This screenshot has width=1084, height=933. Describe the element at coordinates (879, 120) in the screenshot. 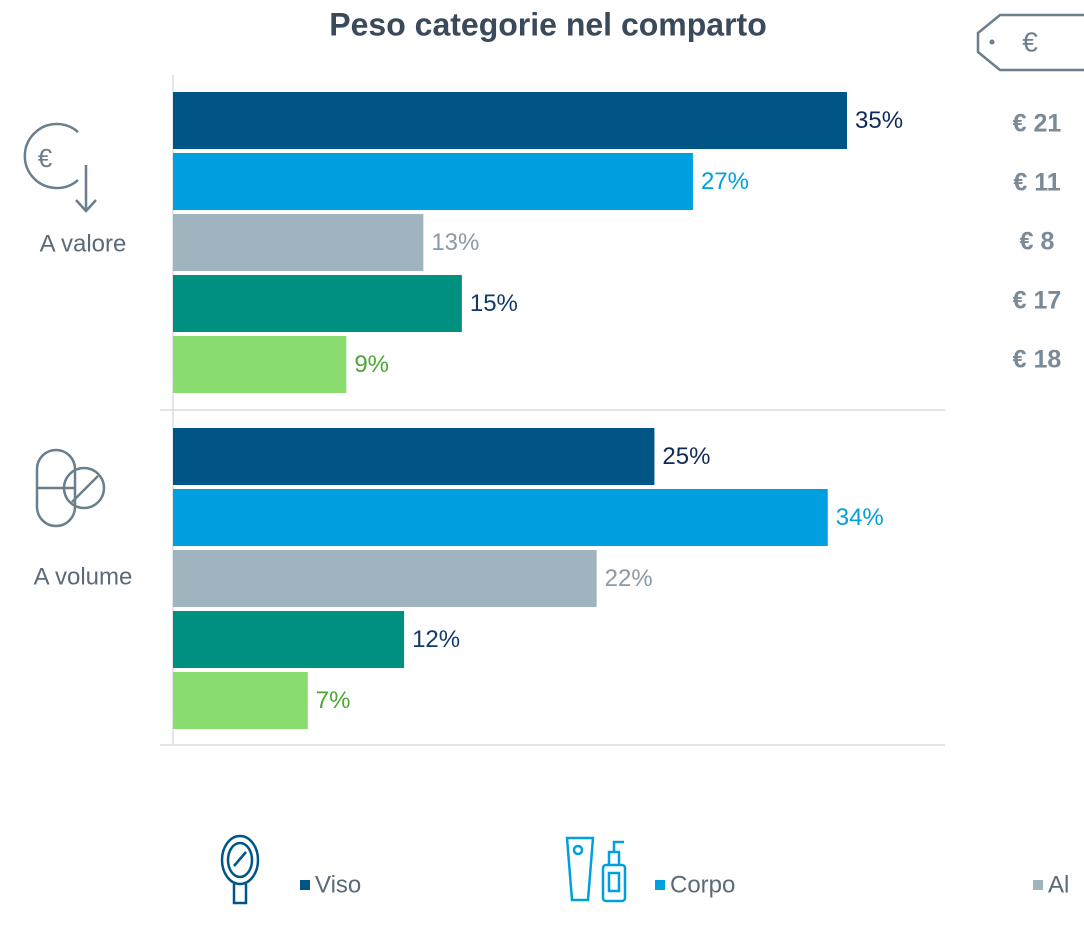

I see `value-label: 35%` at that location.